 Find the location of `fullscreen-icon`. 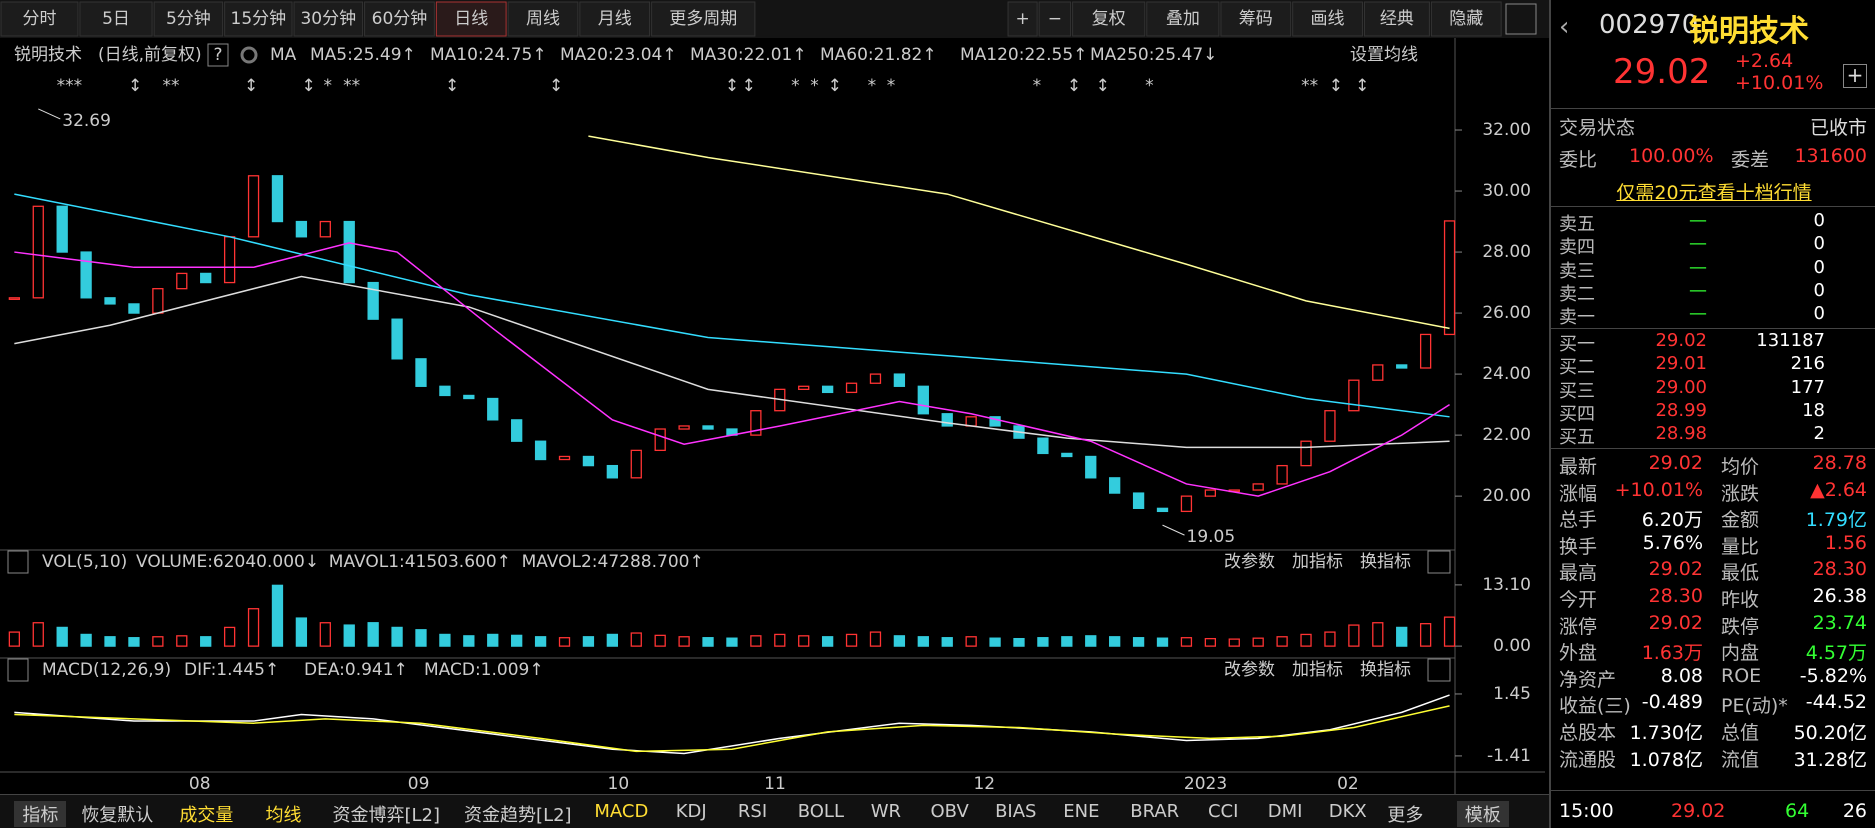

fullscreen-icon is located at coordinates (1521, 19).